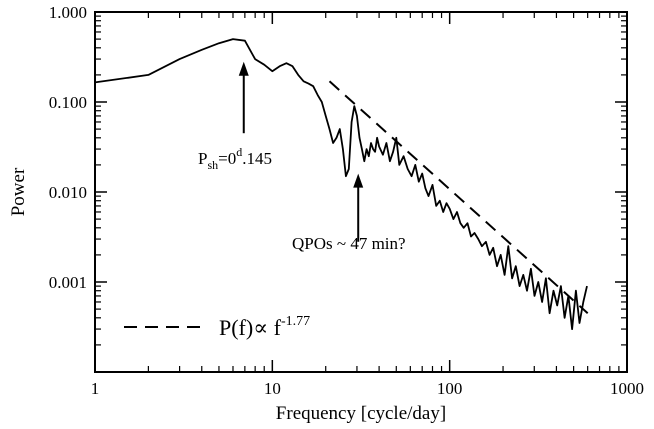 The image size is (654, 429). I want to click on legend: P(f)∝ f-1.77, so click(217, 327).